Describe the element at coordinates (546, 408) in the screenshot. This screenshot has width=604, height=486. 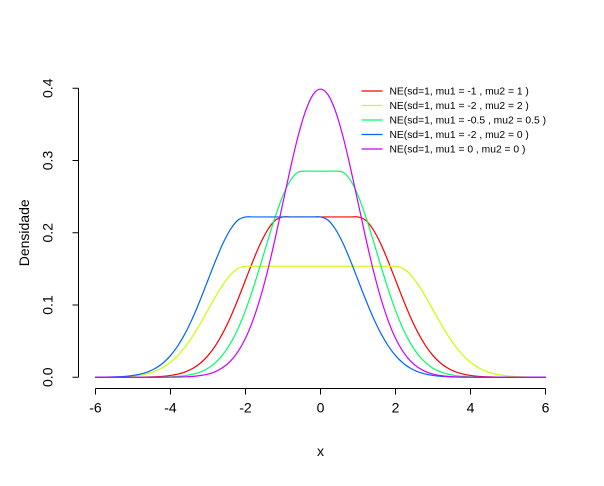
I see `x-tick-label: 6` at that location.